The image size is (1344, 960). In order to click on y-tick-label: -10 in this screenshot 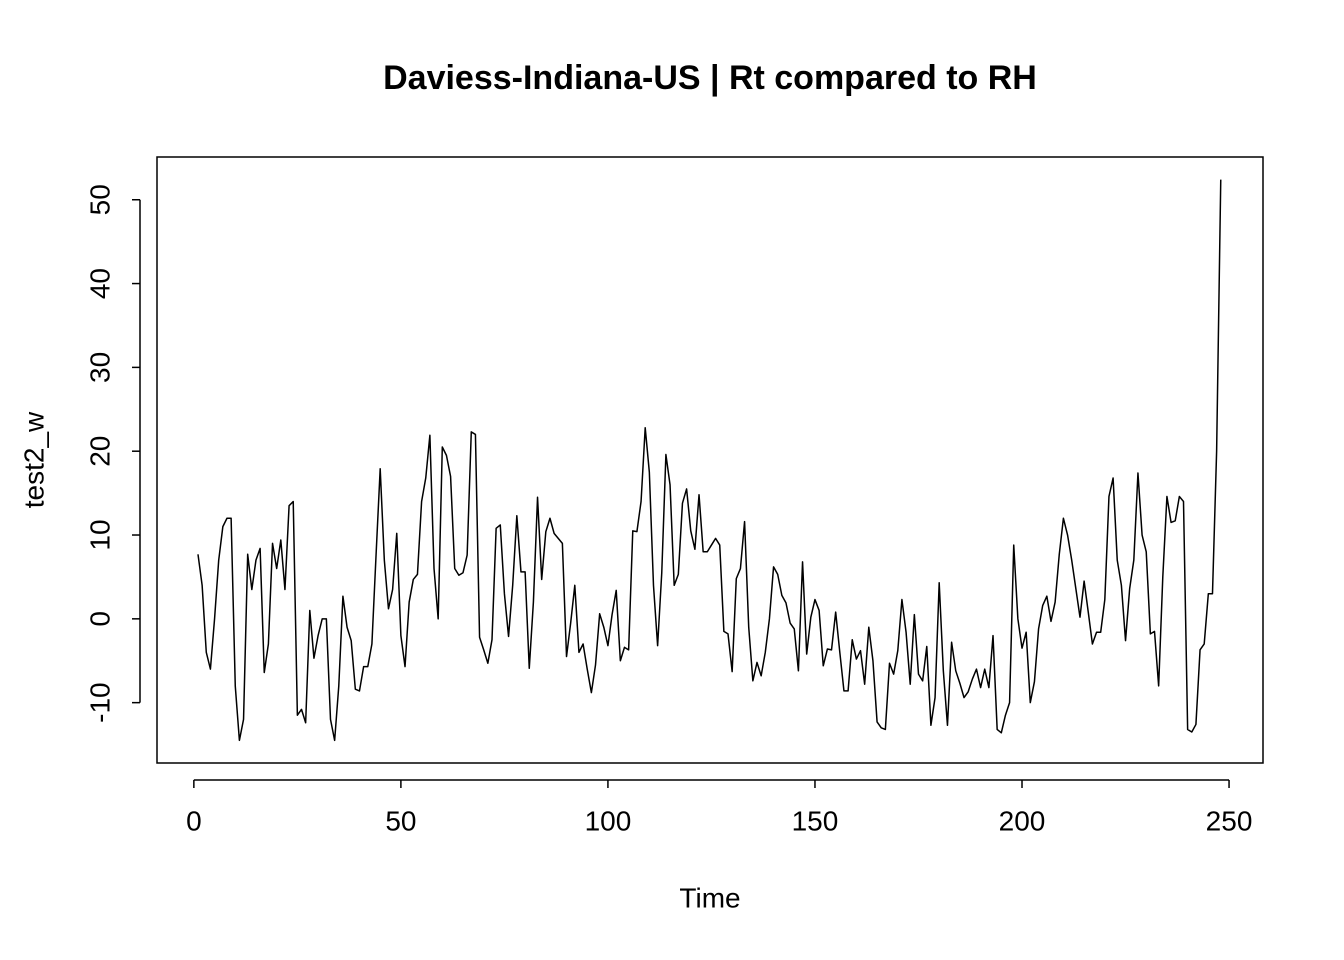, I will do `click(99, 702)`.